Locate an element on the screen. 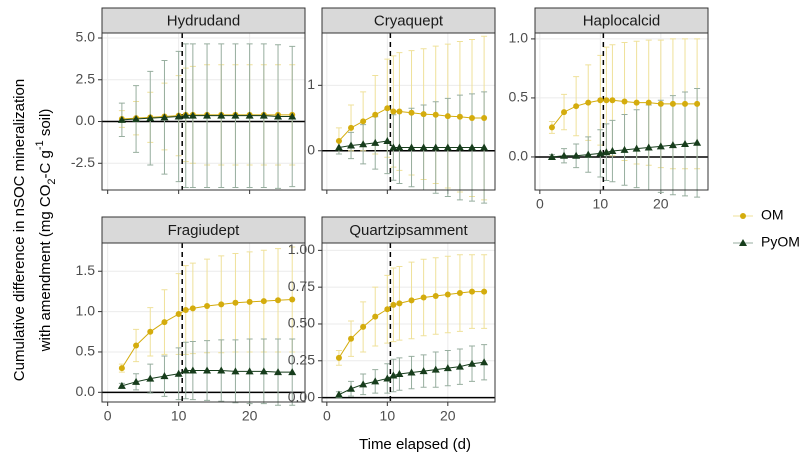 Image resolution: width=811 pixels, height=459 pixels. y-tick-label: 1.0 is located at coordinates (86, 310).